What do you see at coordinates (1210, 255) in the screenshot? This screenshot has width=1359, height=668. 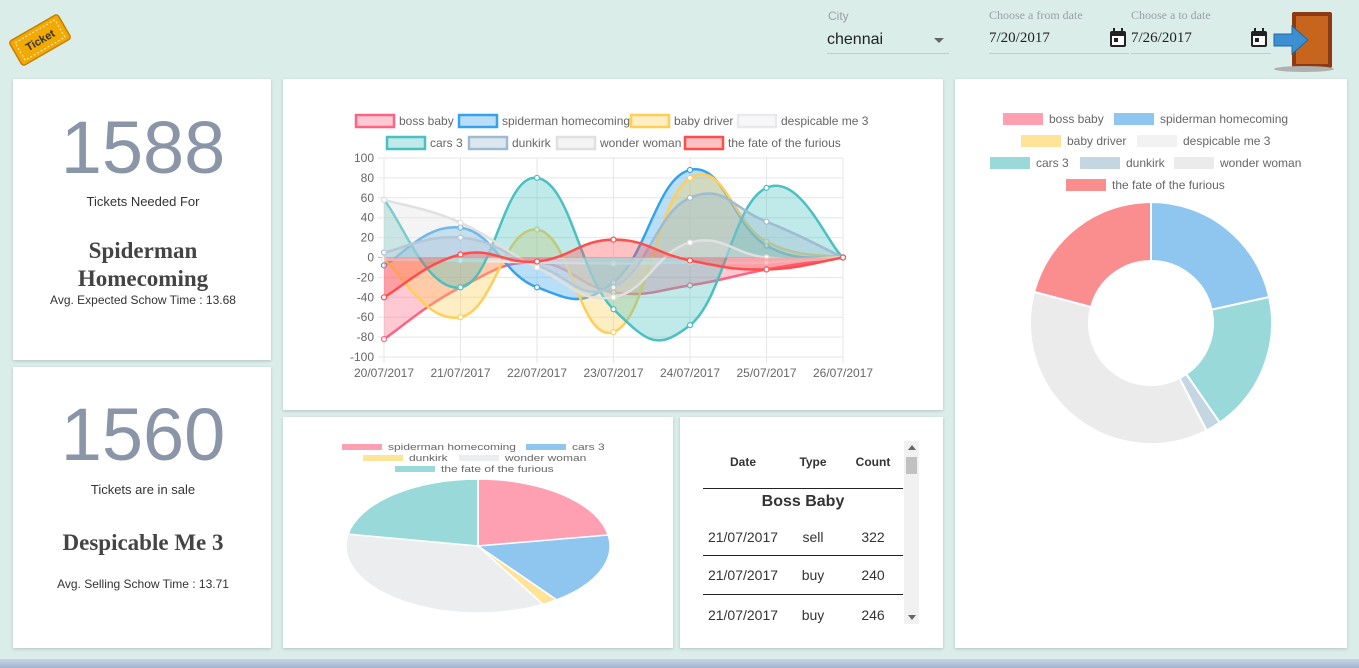 I see `doughnut-slice-spiderman-homecoming` at bounding box center [1210, 255].